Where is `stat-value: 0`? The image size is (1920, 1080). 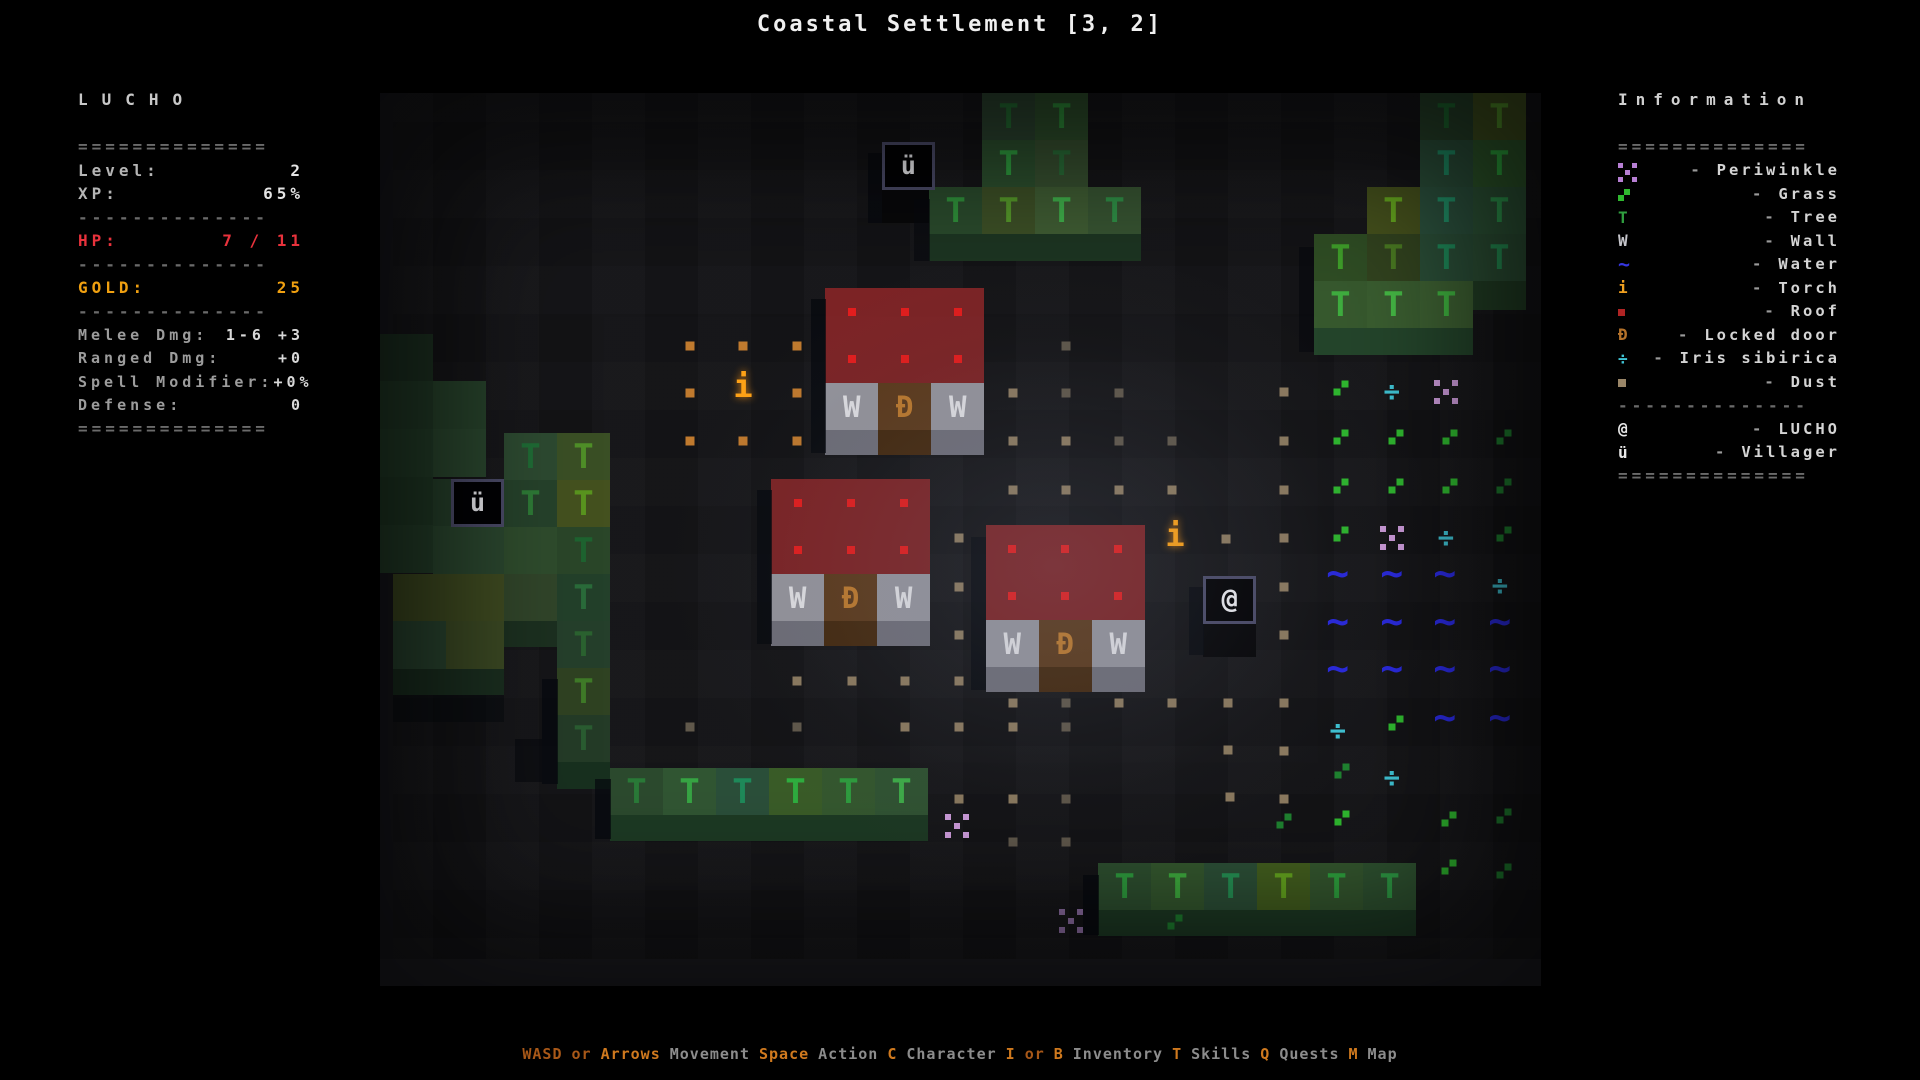
stat-value: 0 is located at coordinates (297, 405).